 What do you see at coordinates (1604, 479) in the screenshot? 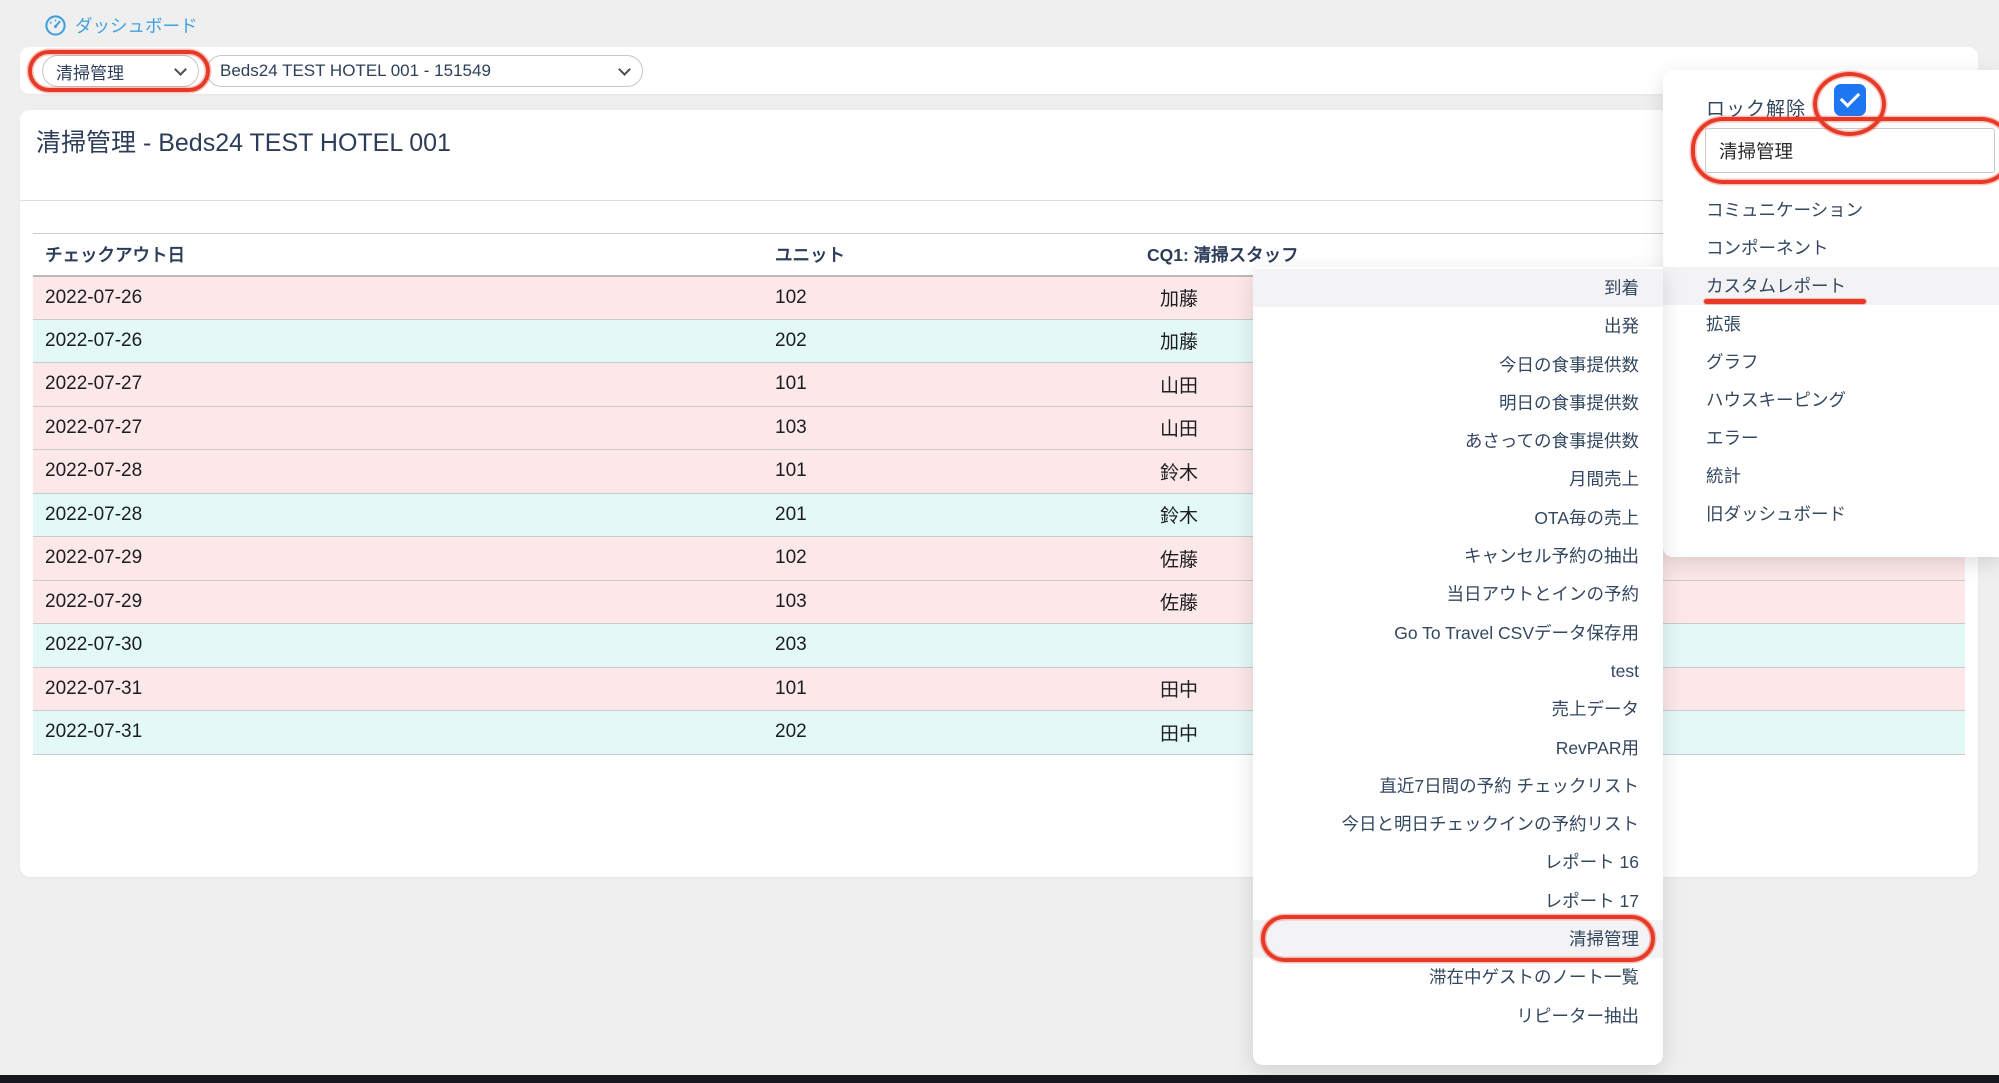
I see `custom-report-menu-item: 月間売上` at bounding box center [1604, 479].